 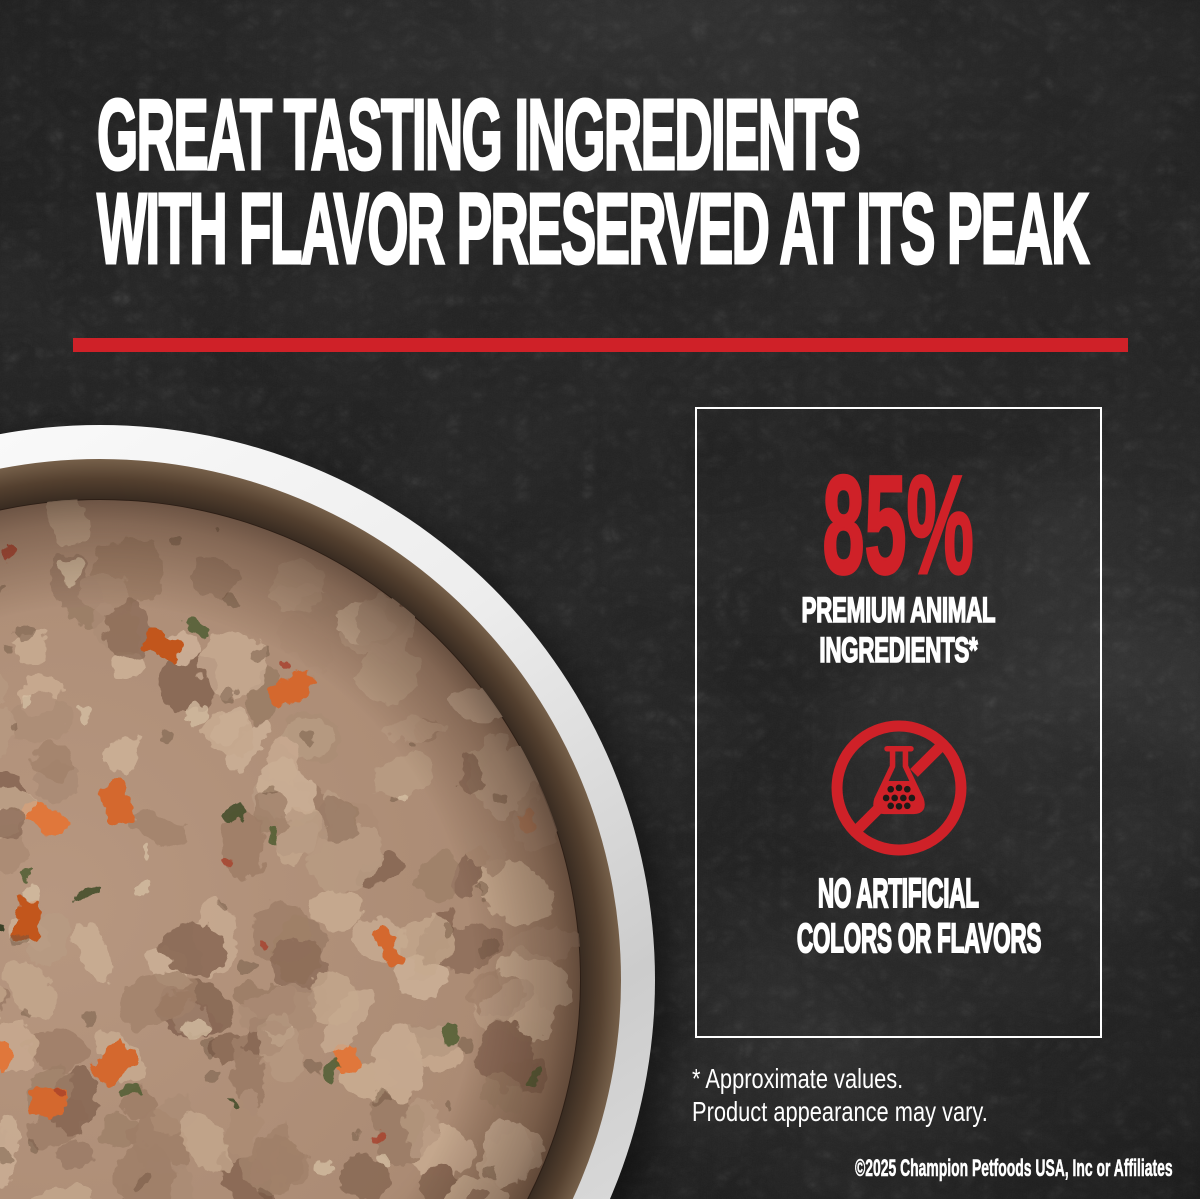 I want to click on stat-label-line-1: PREMIUM ANIMAL, so click(x=898, y=610).